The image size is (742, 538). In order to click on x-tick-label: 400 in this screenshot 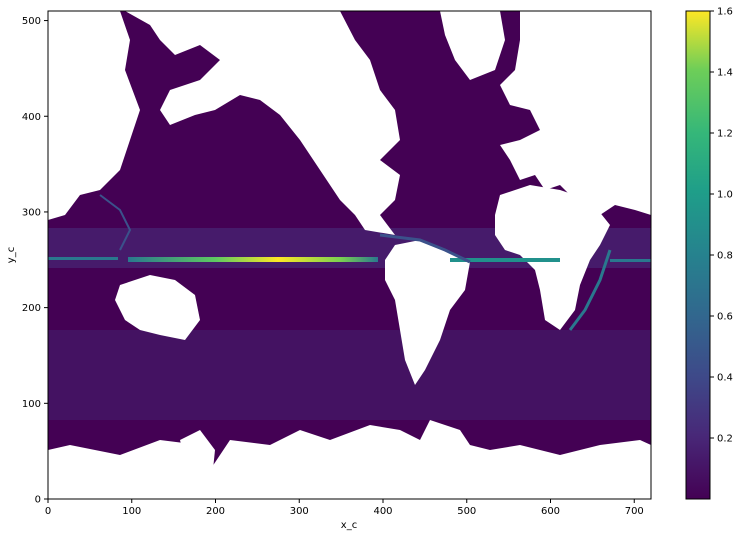, I will do `click(382, 511)`.